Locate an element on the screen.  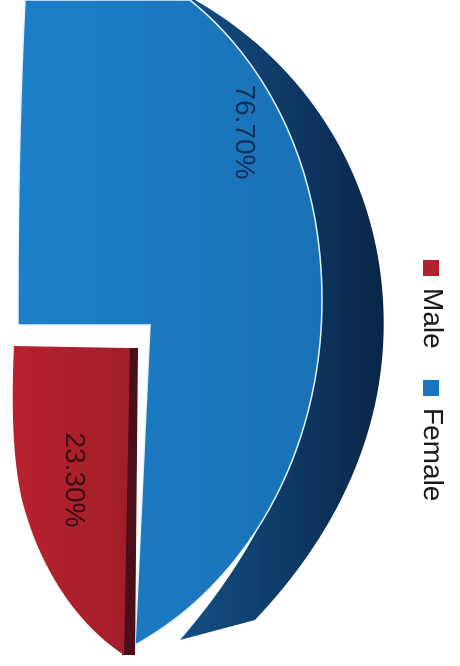
pie-slice-male is located at coordinates (71, 500).